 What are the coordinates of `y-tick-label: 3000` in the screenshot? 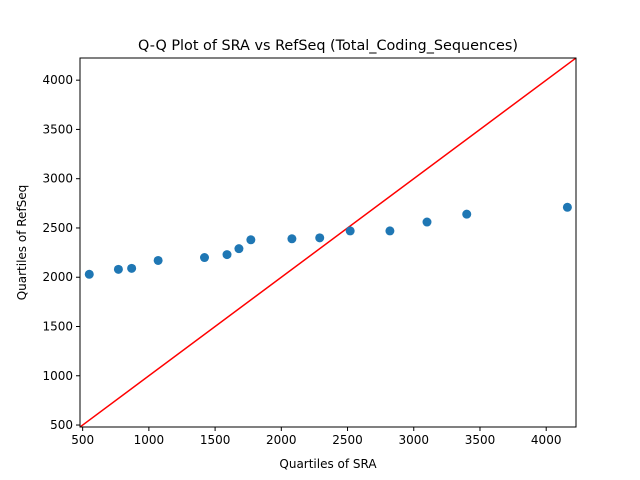 It's located at (57, 179).